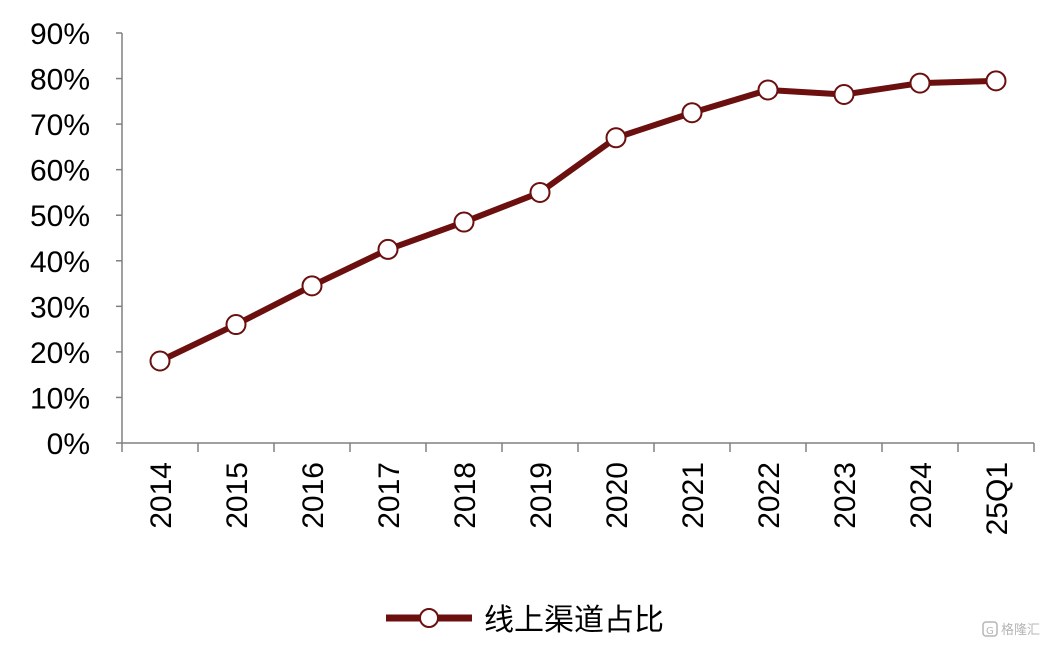  I want to click on watermark-text: 格隆汇, so click(1020, 630).